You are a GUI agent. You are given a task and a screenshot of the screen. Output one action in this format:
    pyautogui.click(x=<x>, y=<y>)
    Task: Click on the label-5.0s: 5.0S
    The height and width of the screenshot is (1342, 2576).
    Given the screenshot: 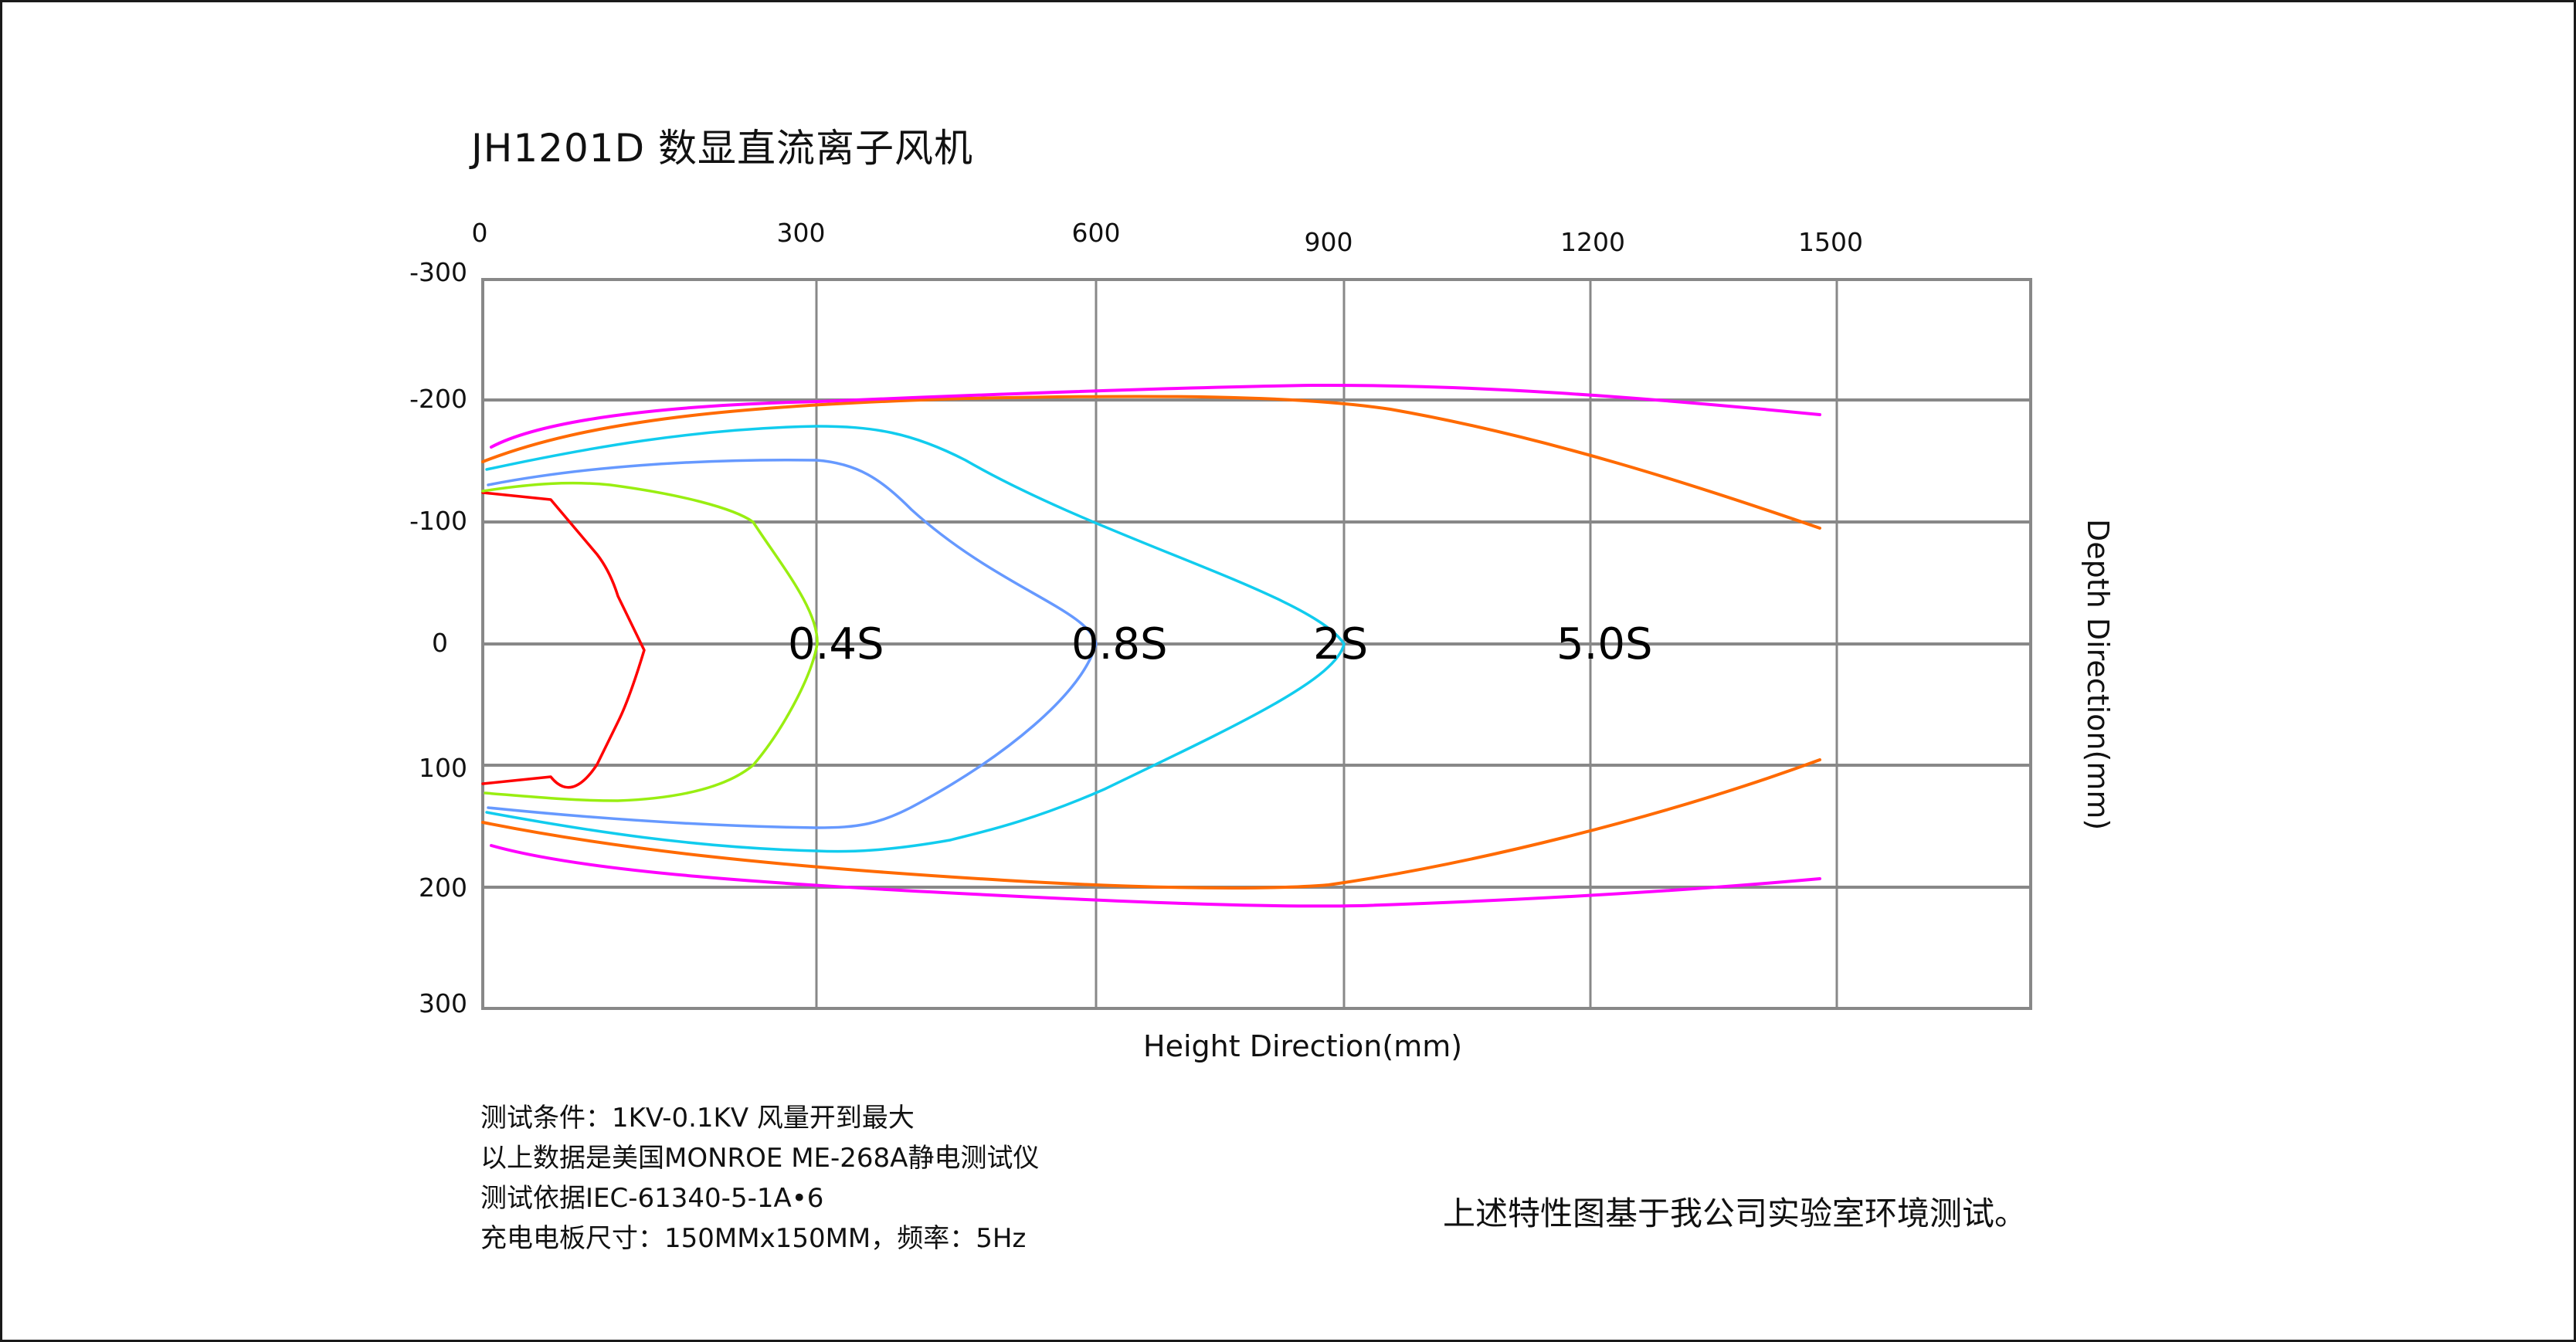 What is the action you would take?
    pyautogui.click(x=1604, y=644)
    